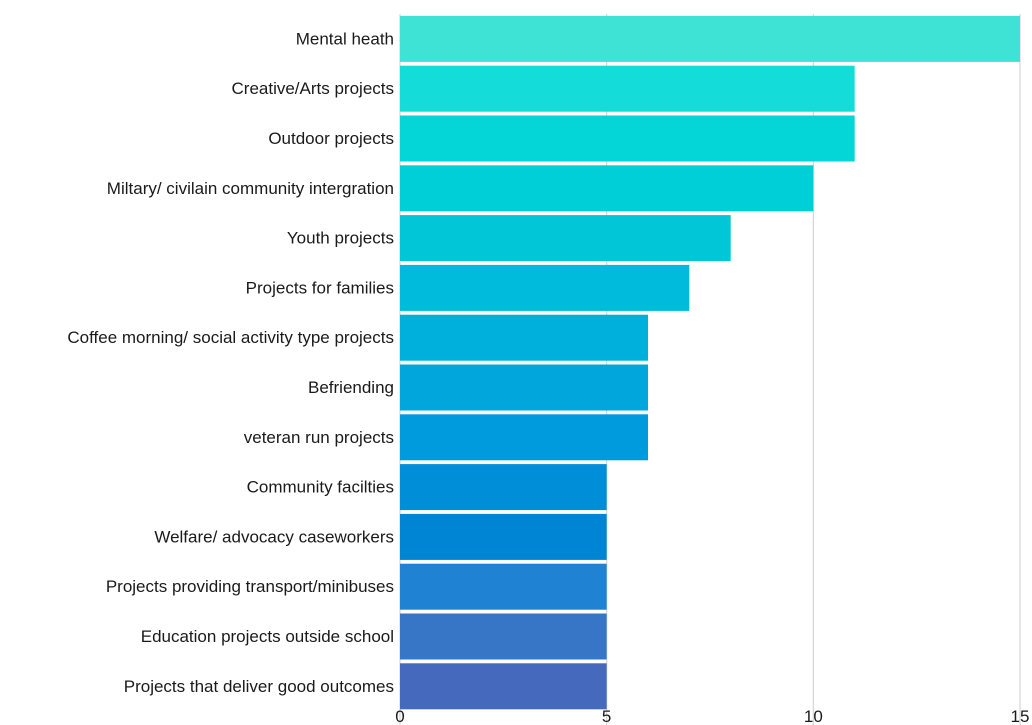  Describe the element at coordinates (274, 536) in the screenshot. I see `category-label: Welfare/ advocacy caseworkers` at that location.